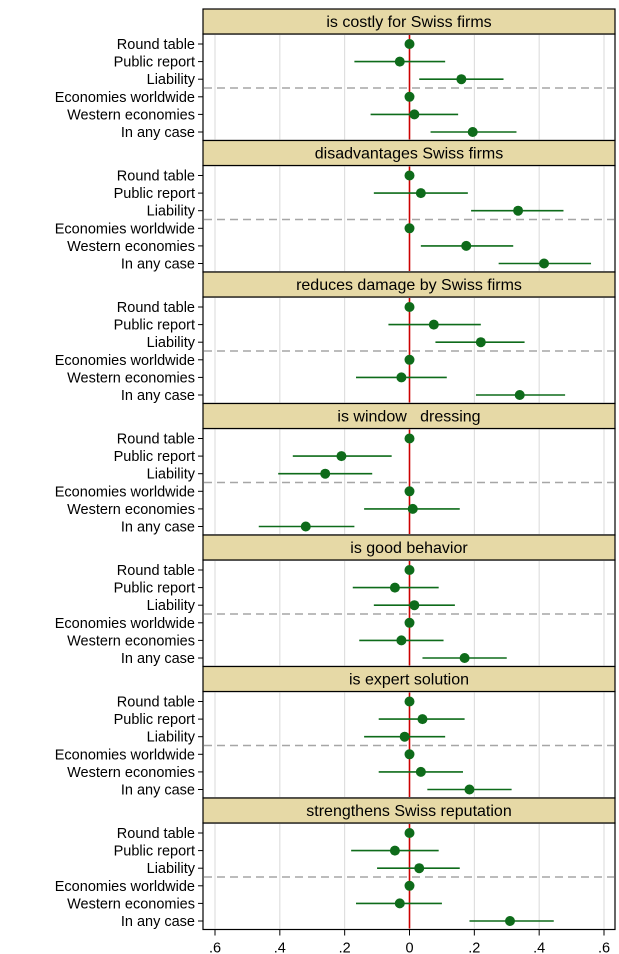  I want to click on panel-title: reduces damage by Swiss firms, so click(409, 285).